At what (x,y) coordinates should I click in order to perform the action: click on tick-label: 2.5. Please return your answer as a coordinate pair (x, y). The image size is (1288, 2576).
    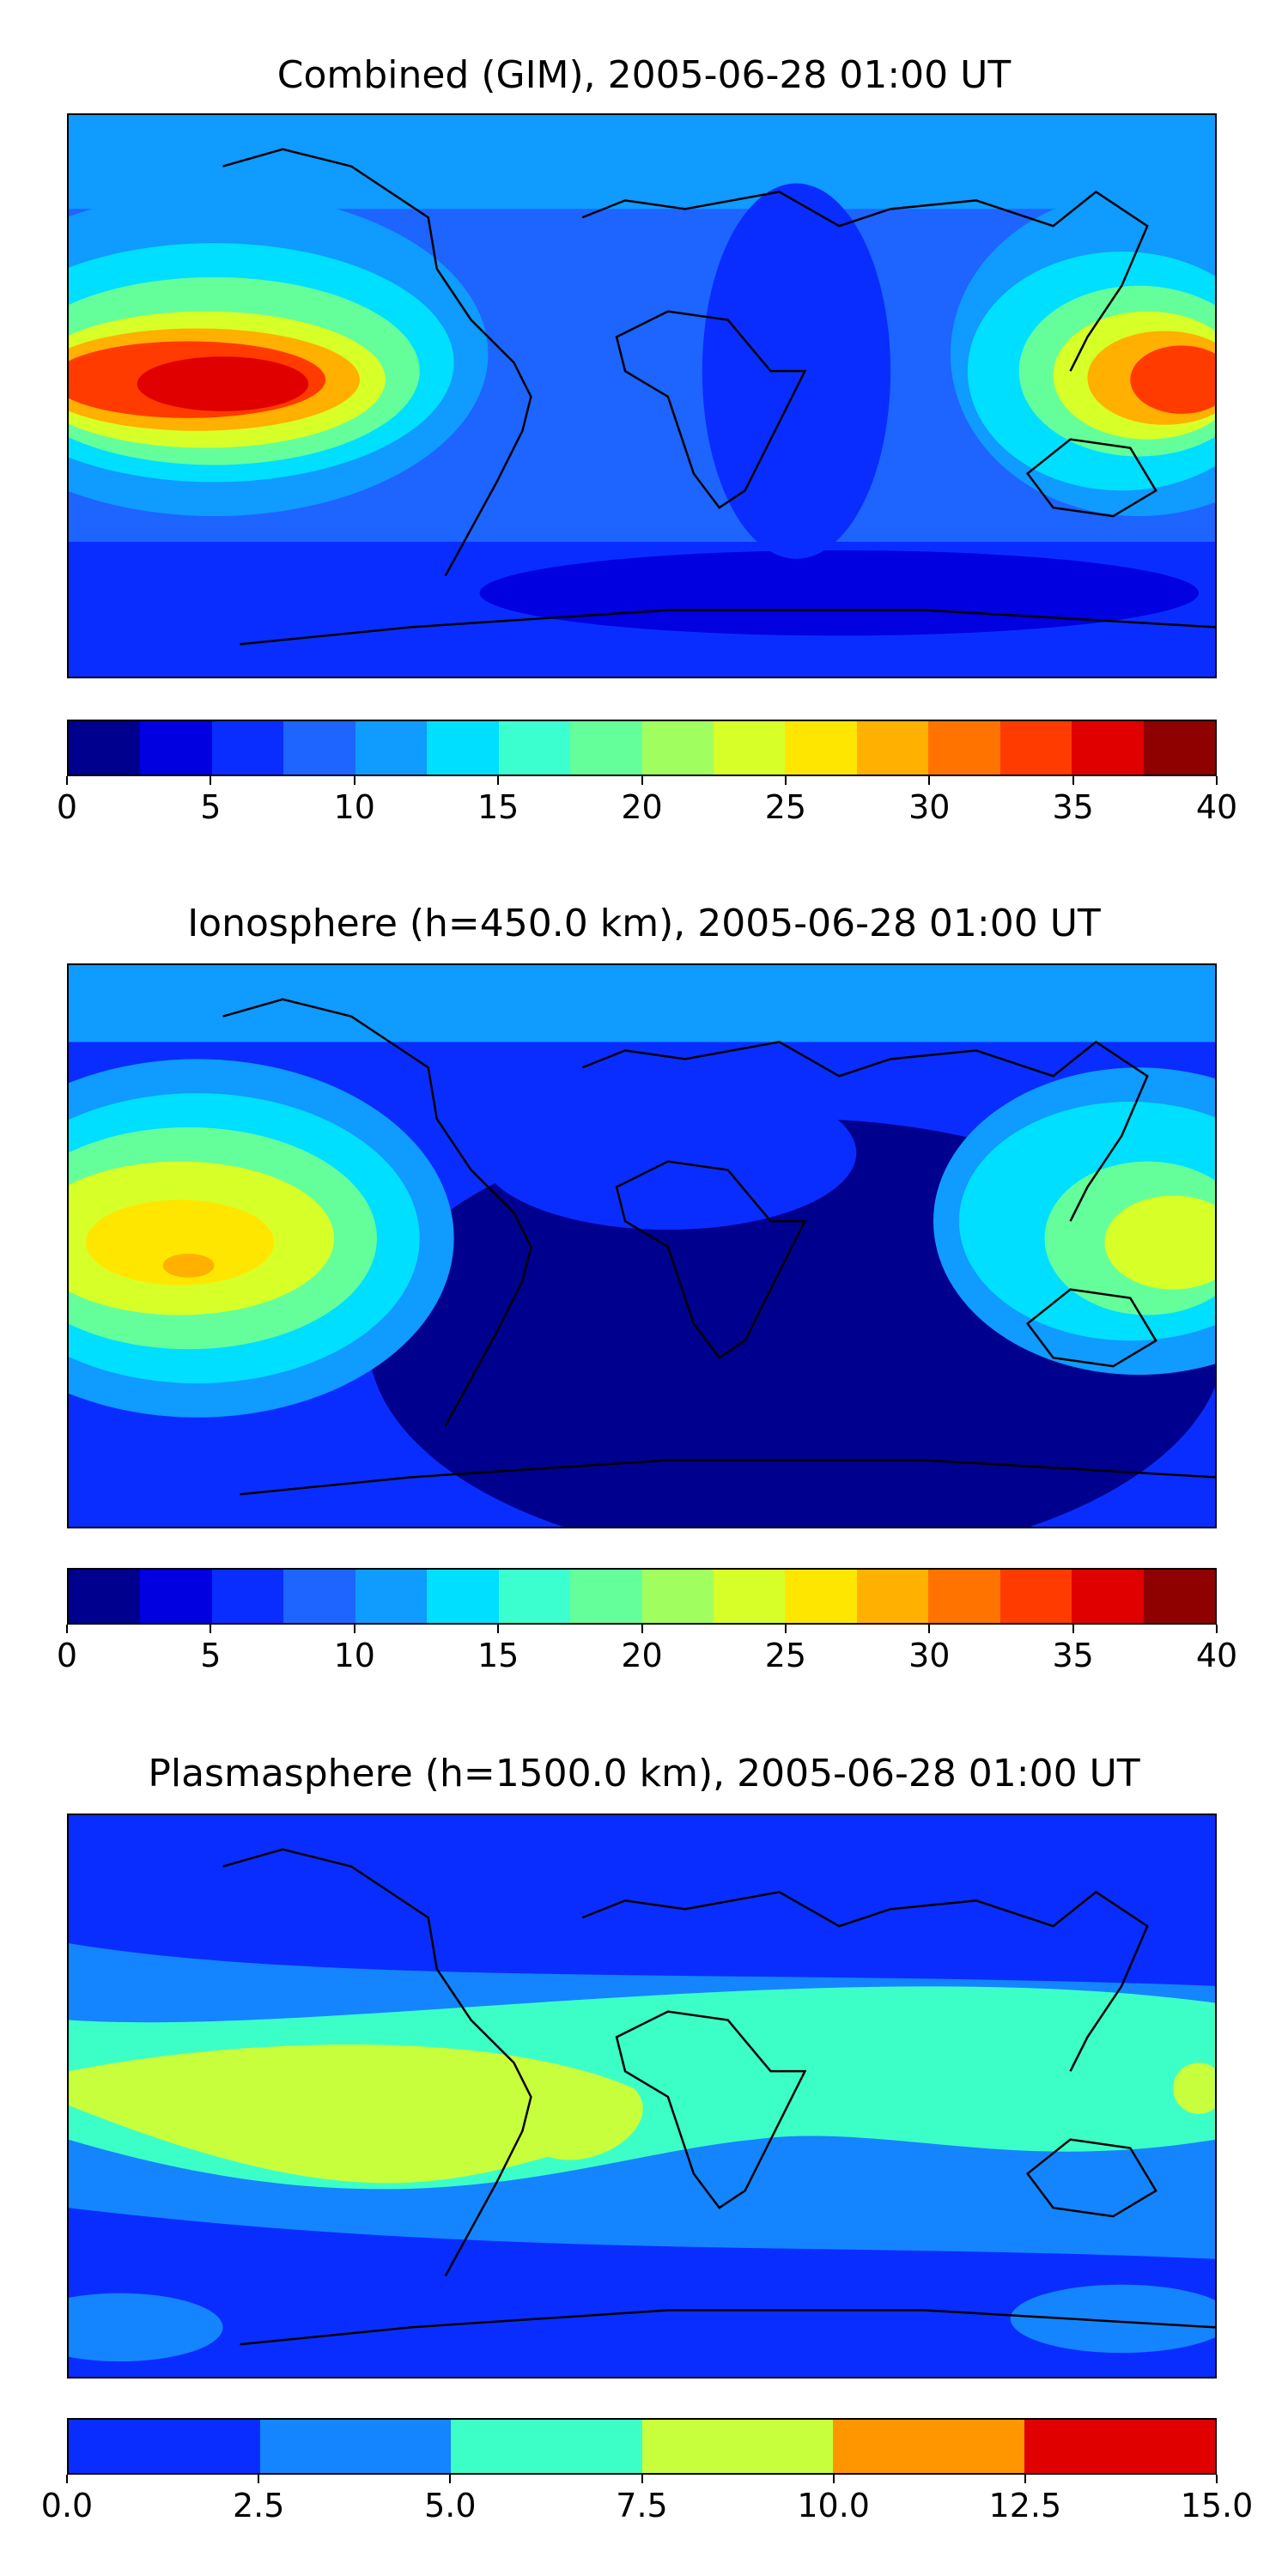
    Looking at the image, I should click on (258, 2506).